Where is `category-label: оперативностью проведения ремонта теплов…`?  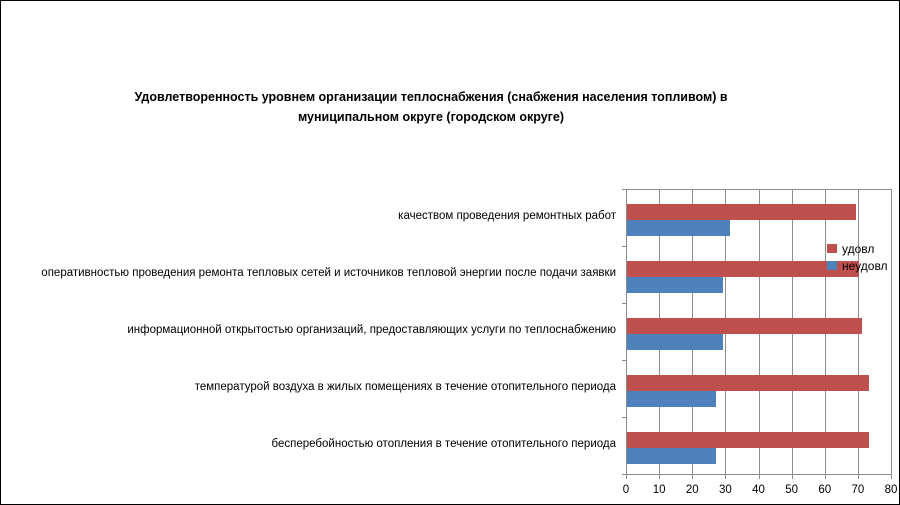 category-label: оперативностью проведения ремонта теплов… is located at coordinates (328, 273).